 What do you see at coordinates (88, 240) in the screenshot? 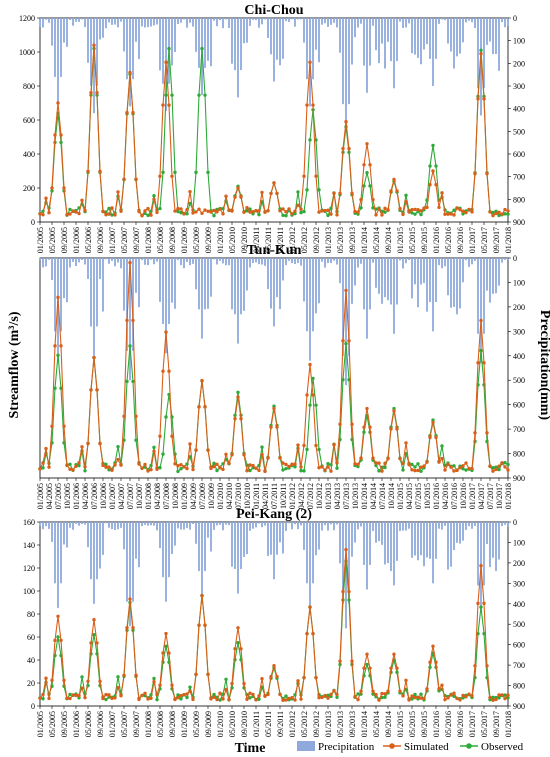
I see `x-tick-label: 05/2006` at bounding box center [88, 240].